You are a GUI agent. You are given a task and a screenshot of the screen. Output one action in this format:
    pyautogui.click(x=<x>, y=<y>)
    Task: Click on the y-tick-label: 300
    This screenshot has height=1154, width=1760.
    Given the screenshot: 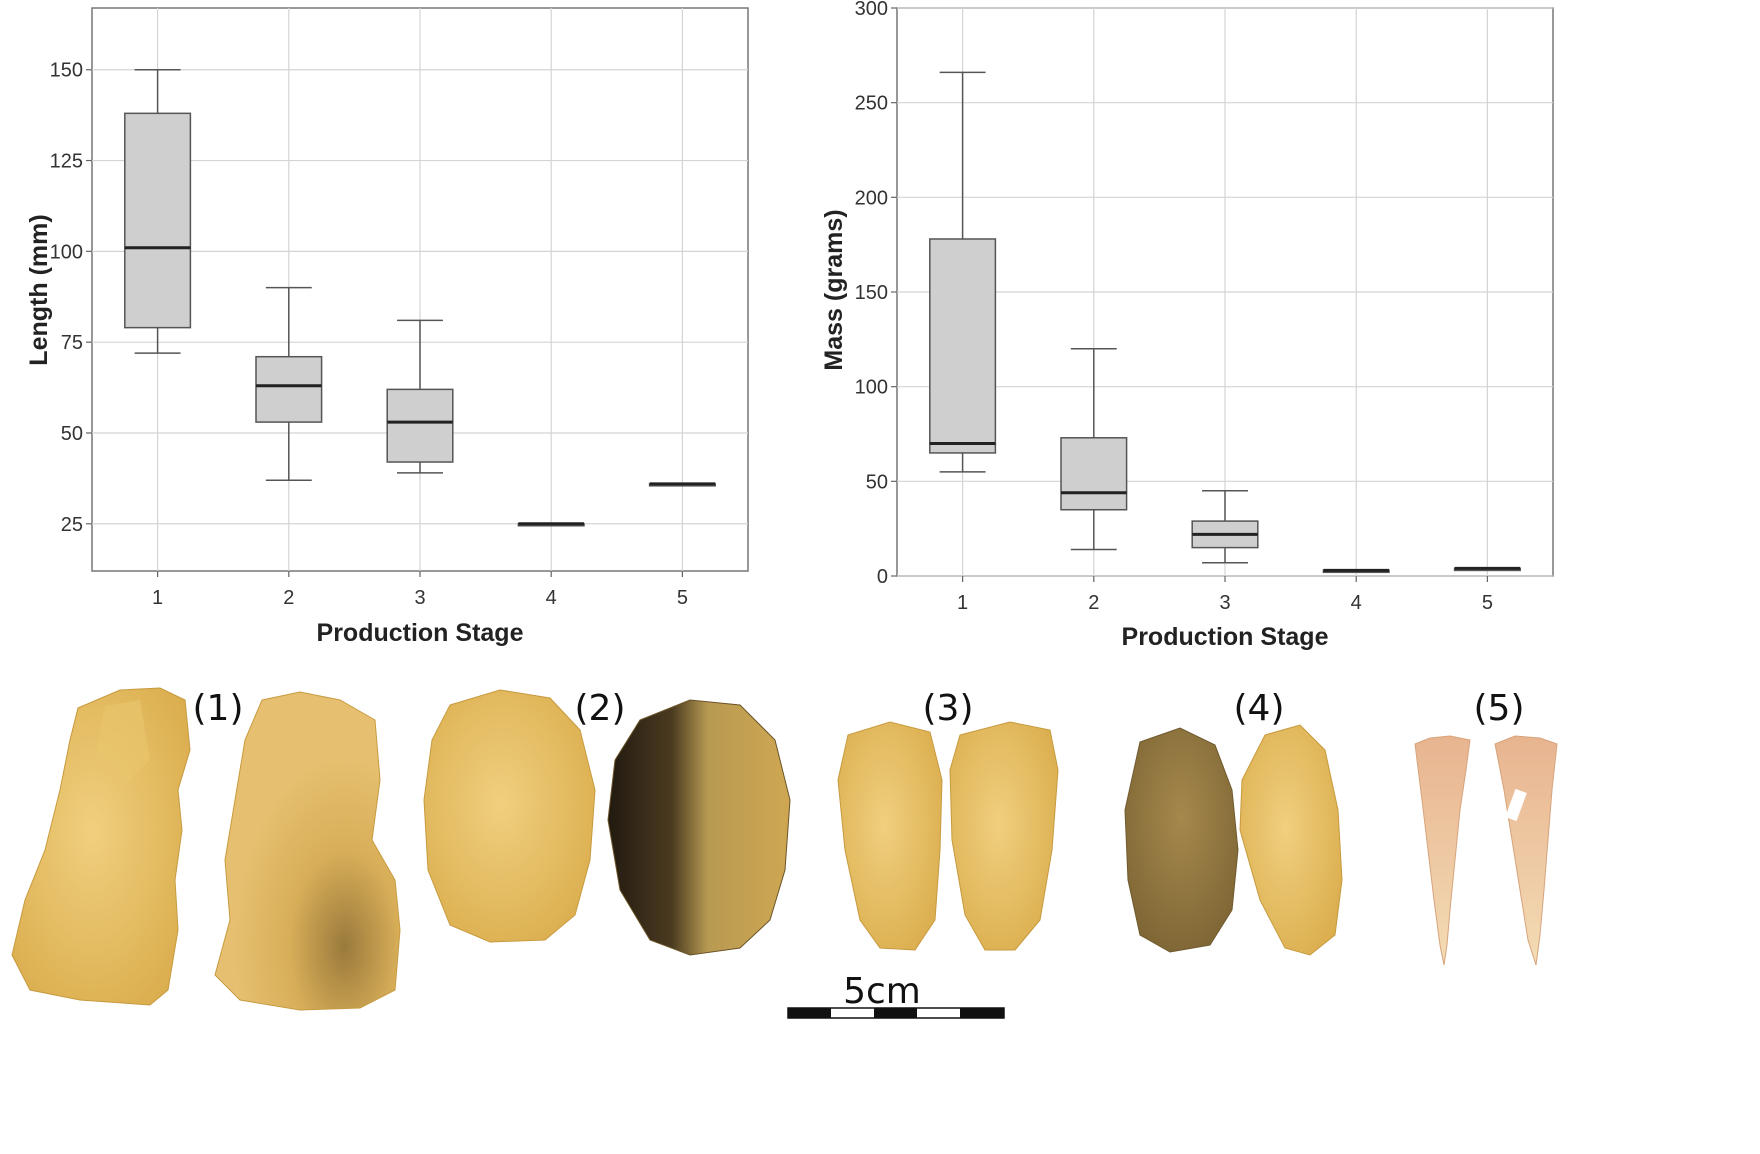 What is the action you would take?
    pyautogui.click(x=871, y=10)
    